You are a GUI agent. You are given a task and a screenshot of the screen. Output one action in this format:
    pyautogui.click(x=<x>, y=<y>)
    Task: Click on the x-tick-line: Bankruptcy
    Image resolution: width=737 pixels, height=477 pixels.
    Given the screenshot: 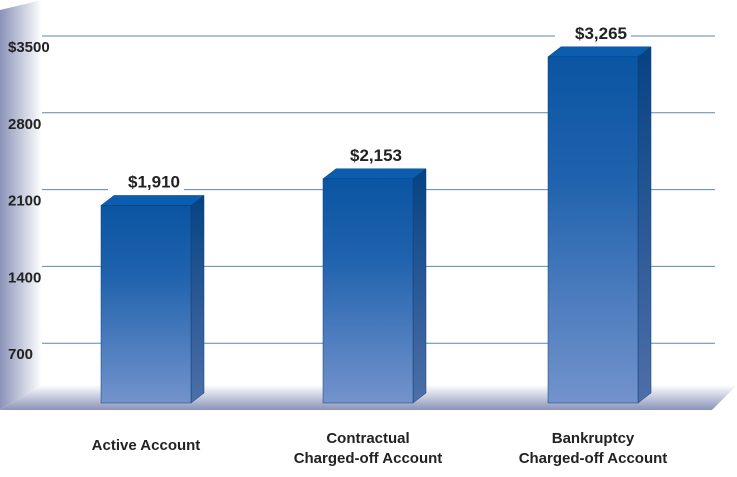 What is the action you would take?
    pyautogui.click(x=593, y=438)
    